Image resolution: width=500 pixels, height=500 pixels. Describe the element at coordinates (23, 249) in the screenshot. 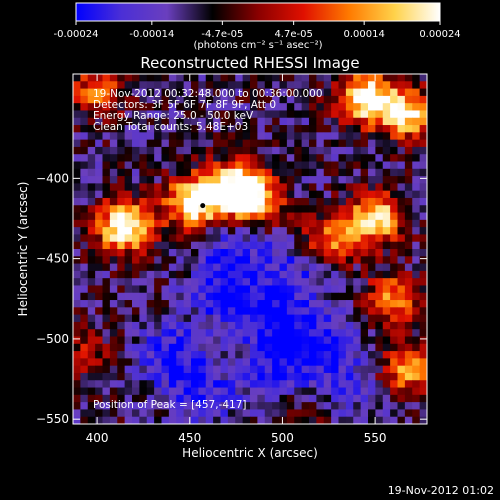

I see `y-axis-label: Heliocentric Y (arcsec)` at that location.